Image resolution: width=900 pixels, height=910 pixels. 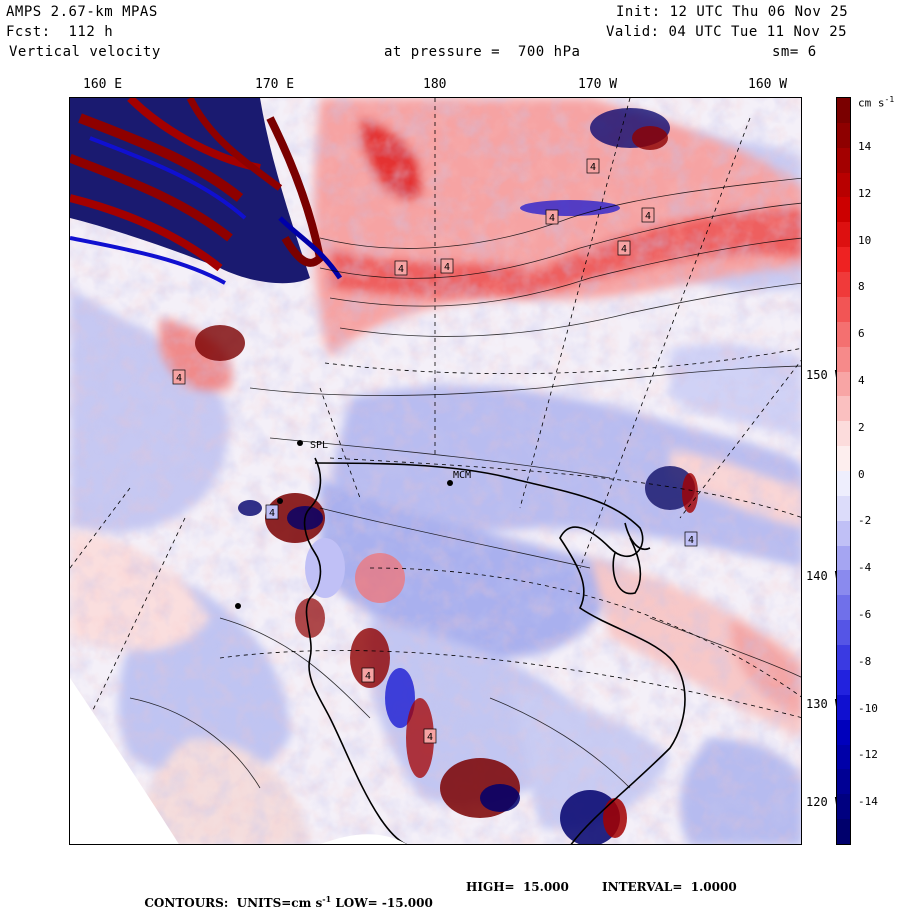 I want to click on field-name: Vertical velocity, so click(x=85, y=52).